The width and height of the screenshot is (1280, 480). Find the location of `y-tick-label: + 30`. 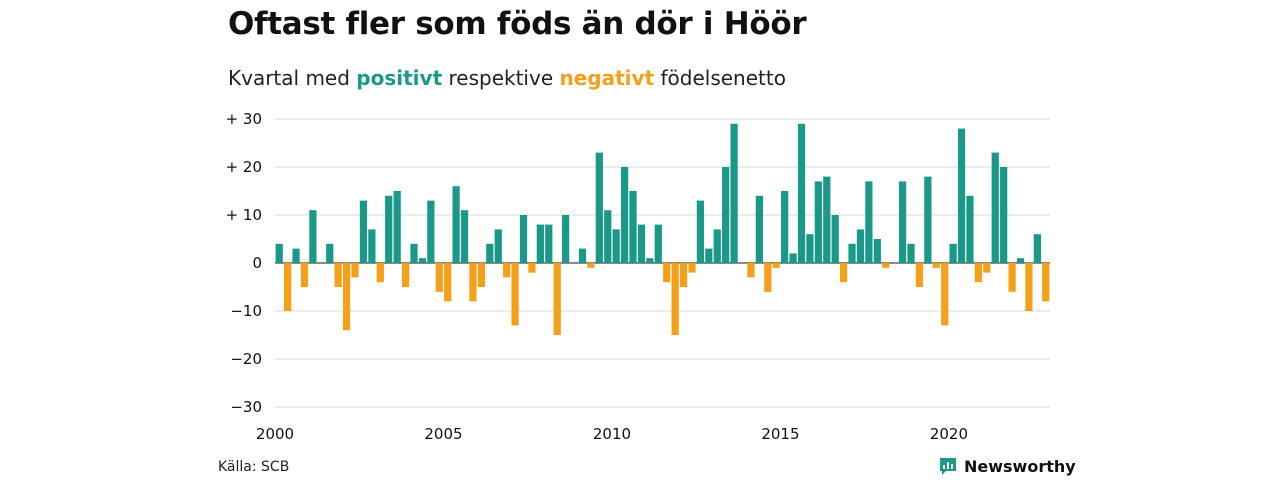

y-tick-label: + 30 is located at coordinates (244, 119).